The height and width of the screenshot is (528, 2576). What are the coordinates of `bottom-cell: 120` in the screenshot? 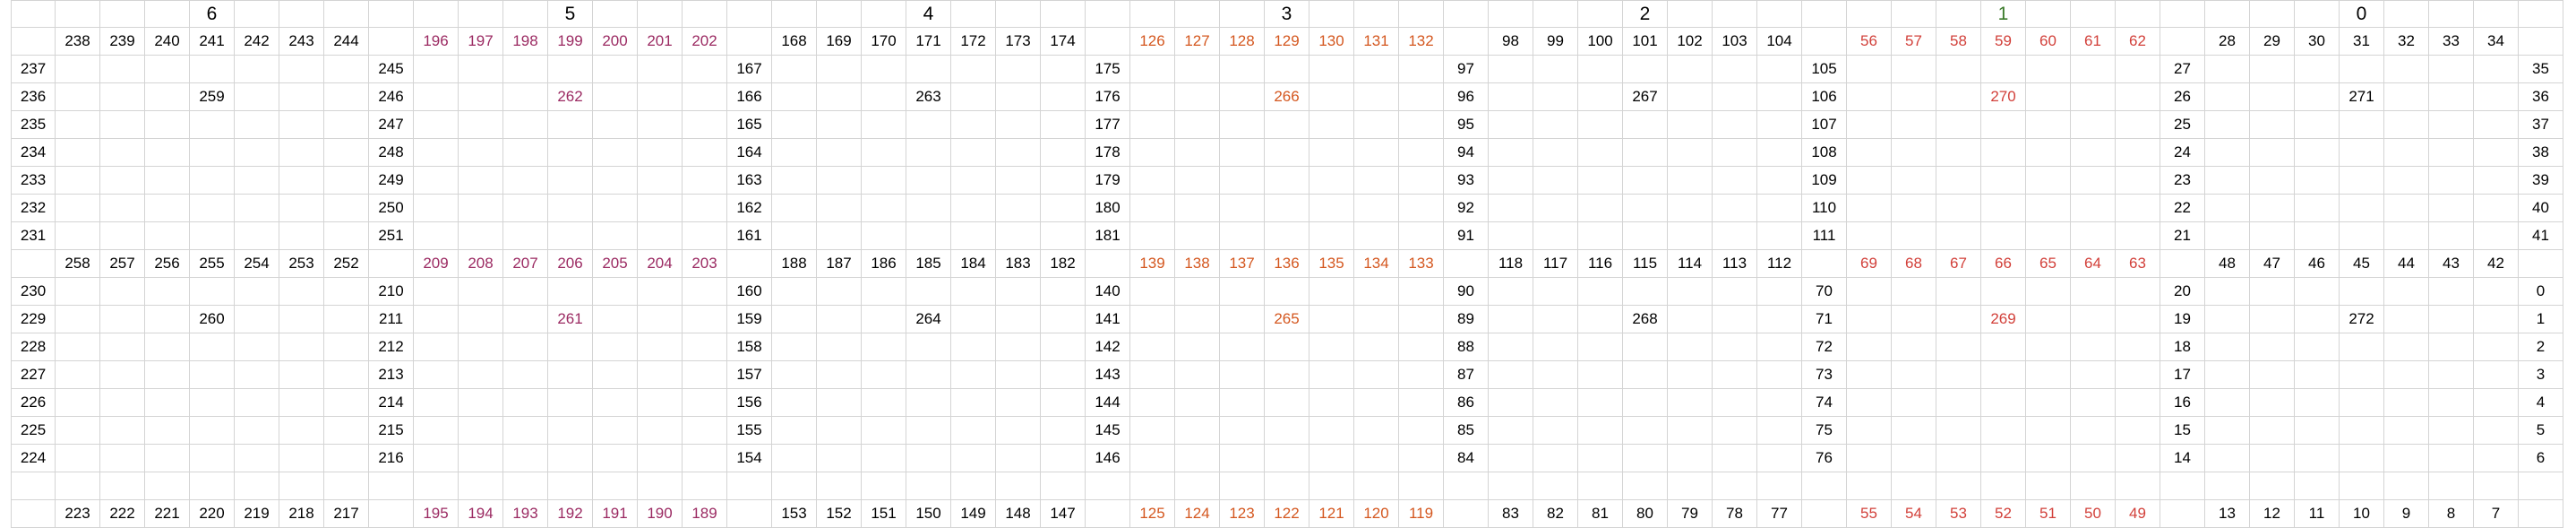 It's located at (1376, 514).